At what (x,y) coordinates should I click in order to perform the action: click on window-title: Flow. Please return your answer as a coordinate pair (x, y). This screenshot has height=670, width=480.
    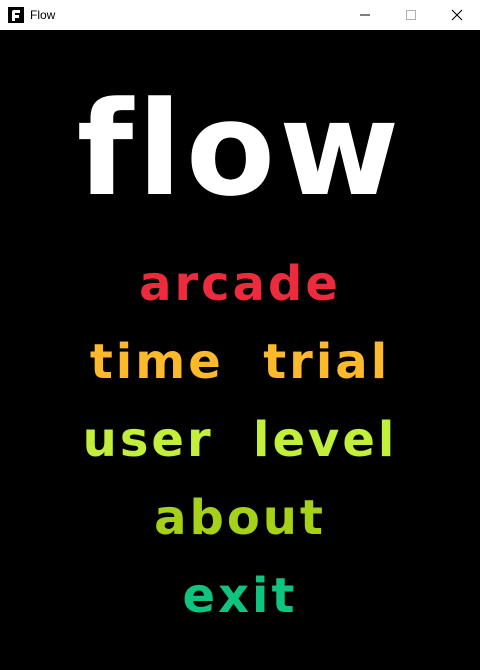
    Looking at the image, I should click on (43, 15).